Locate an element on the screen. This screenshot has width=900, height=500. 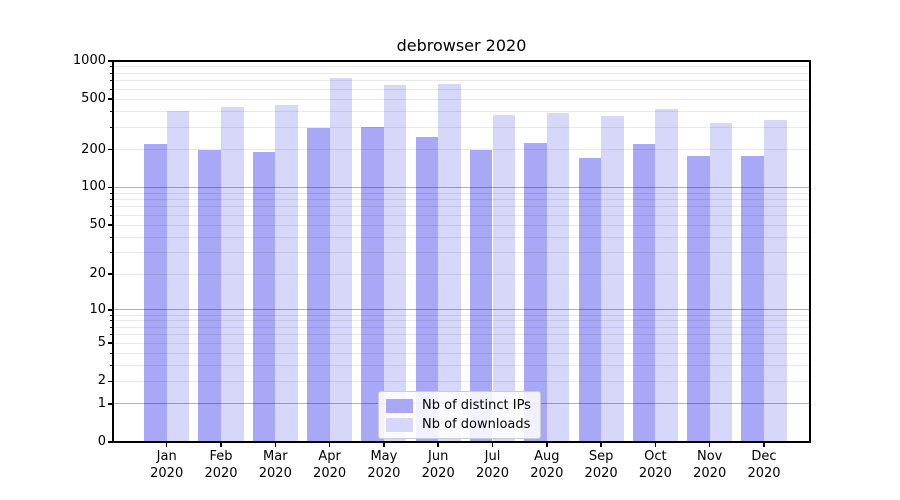
x-tick-label: Dec 2020 is located at coordinates (764, 465).